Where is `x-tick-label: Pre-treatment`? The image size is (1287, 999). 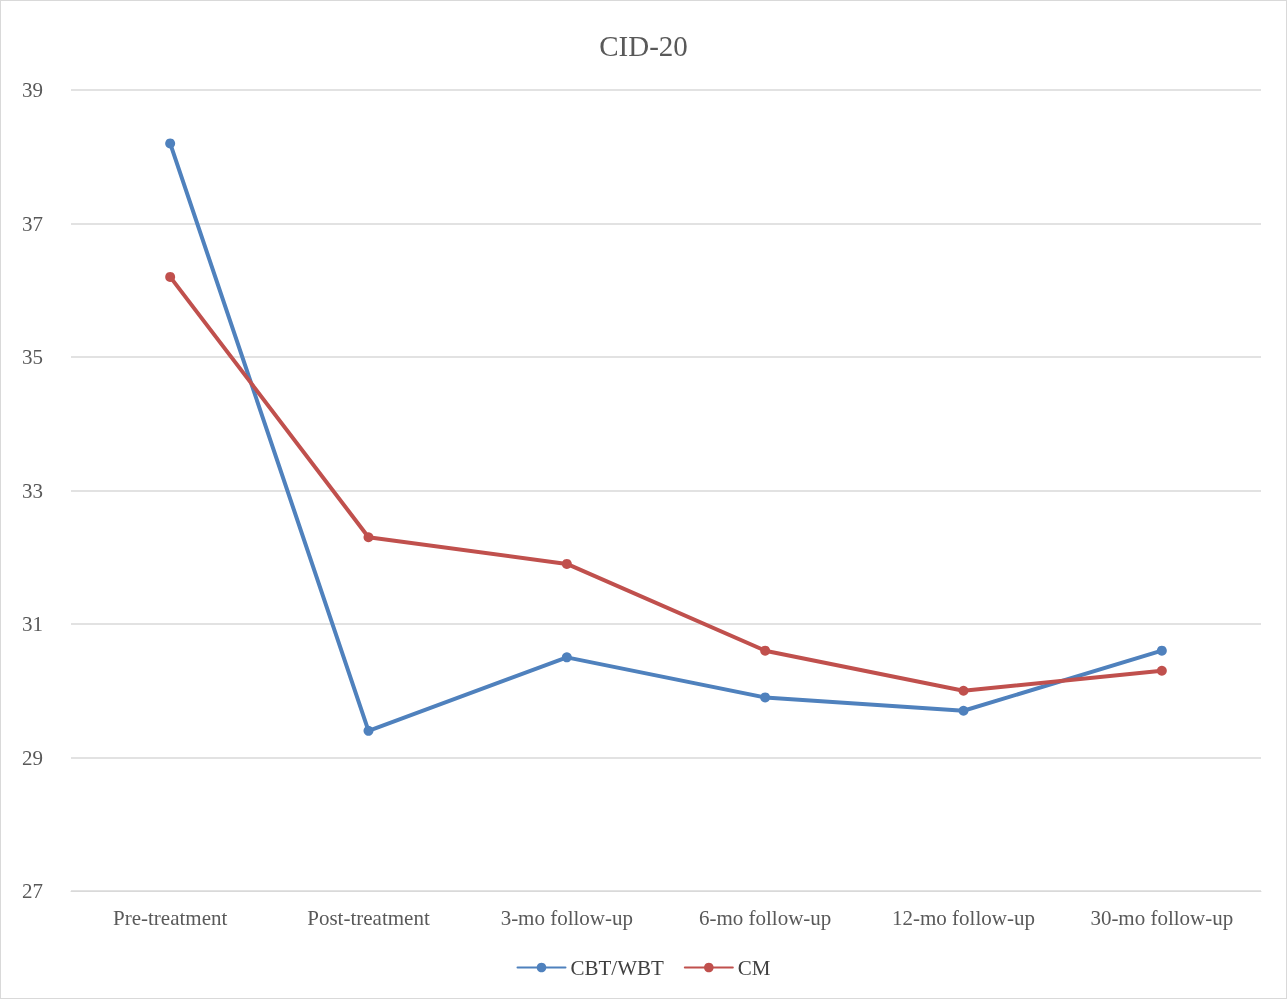 x-tick-label: Pre-treatment is located at coordinates (170, 917).